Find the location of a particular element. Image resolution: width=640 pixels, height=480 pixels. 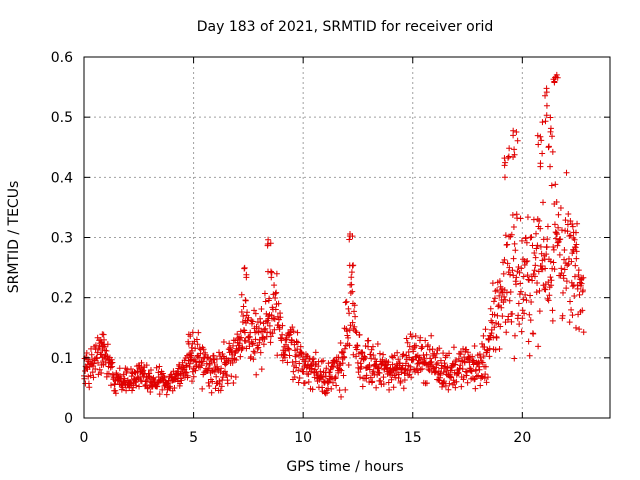

y-tick-label: 0.3 is located at coordinates (62, 239).